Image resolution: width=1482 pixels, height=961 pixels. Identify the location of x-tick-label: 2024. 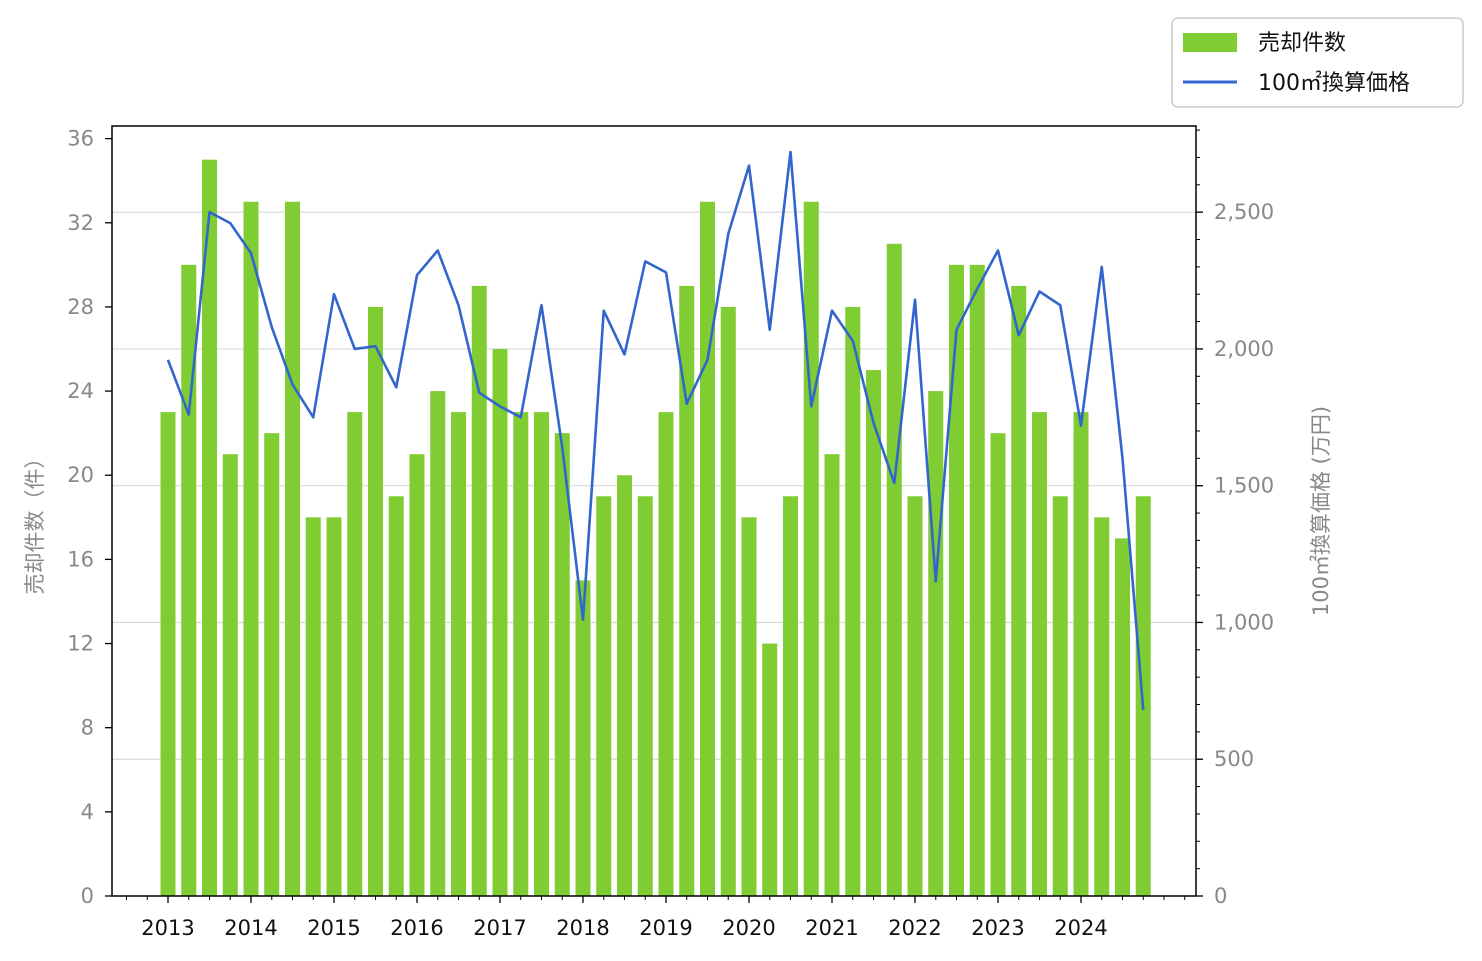
(1080, 928).